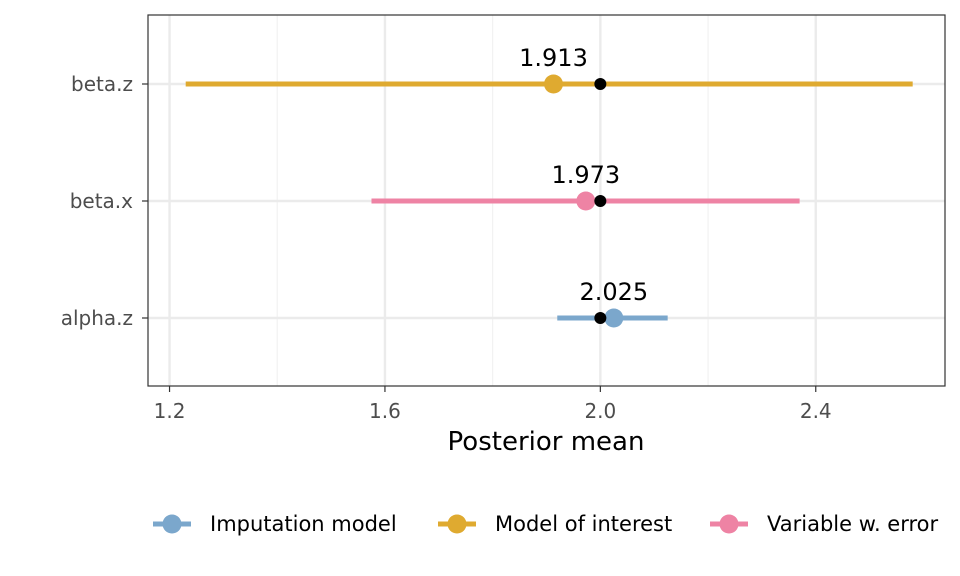  Describe the element at coordinates (614, 318) in the screenshot. I see `estimate-point-alpha.z` at that location.